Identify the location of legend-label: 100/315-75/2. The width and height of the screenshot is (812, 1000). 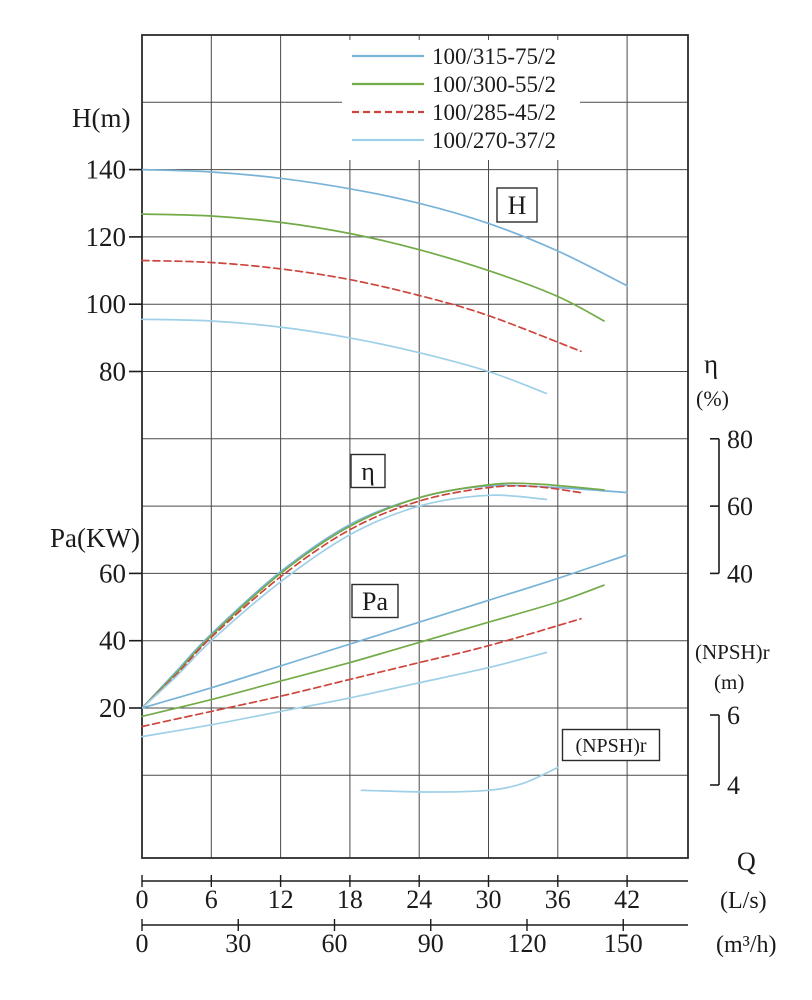
(494, 56).